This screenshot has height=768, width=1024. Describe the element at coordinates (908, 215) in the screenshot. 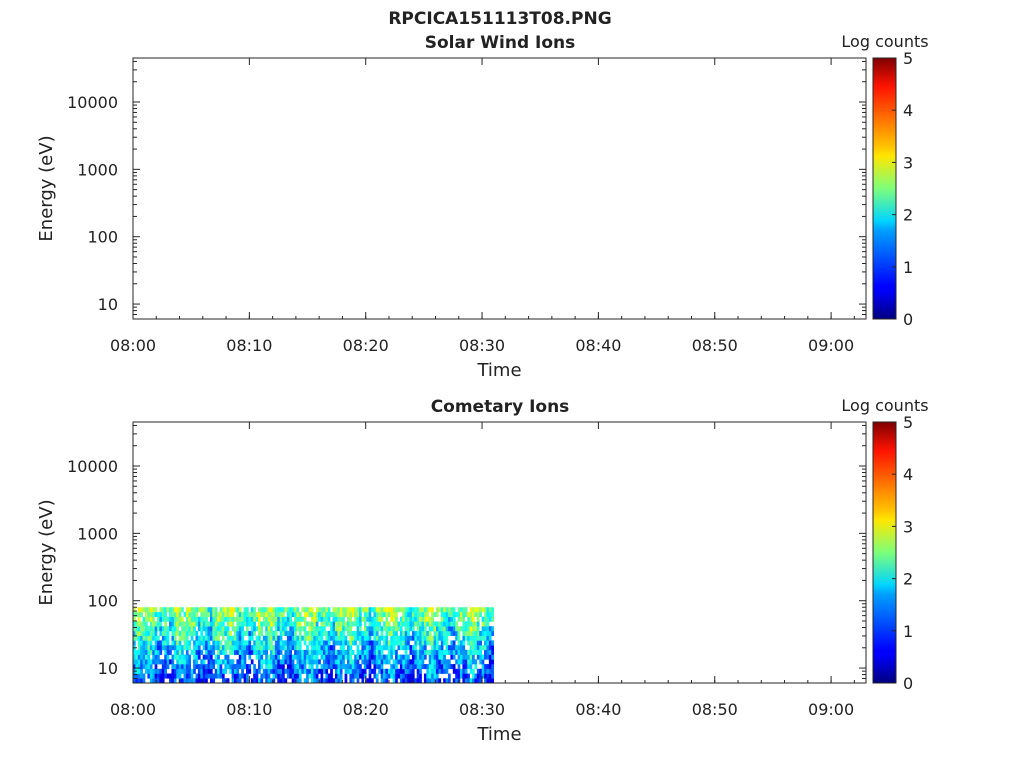

I see `colorbar-tick-label: 2` at that location.